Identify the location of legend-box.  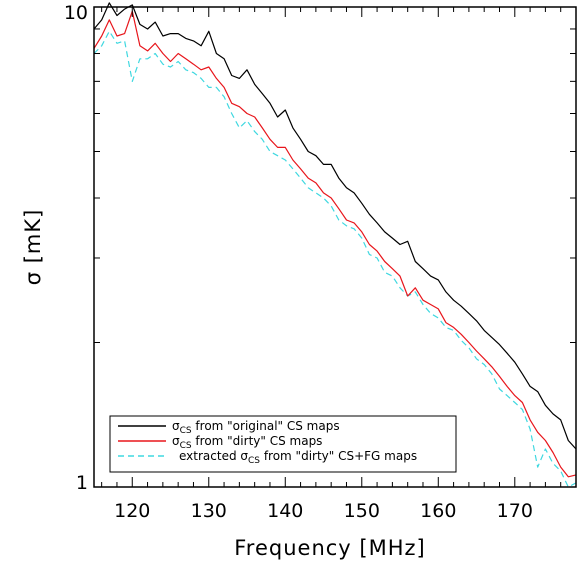
(283, 444).